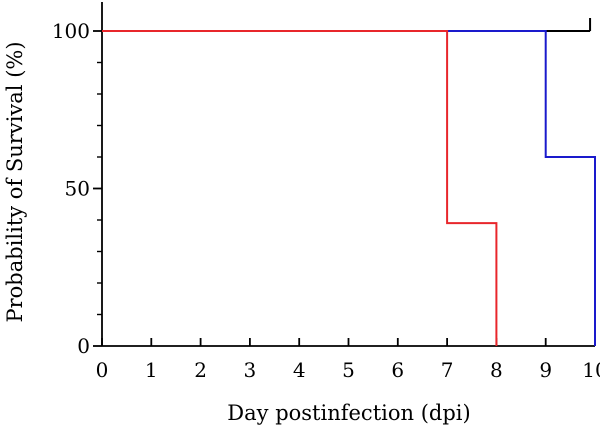 The image size is (600, 434). What do you see at coordinates (545, 370) in the screenshot?
I see `x-tick-label: 9` at bounding box center [545, 370].